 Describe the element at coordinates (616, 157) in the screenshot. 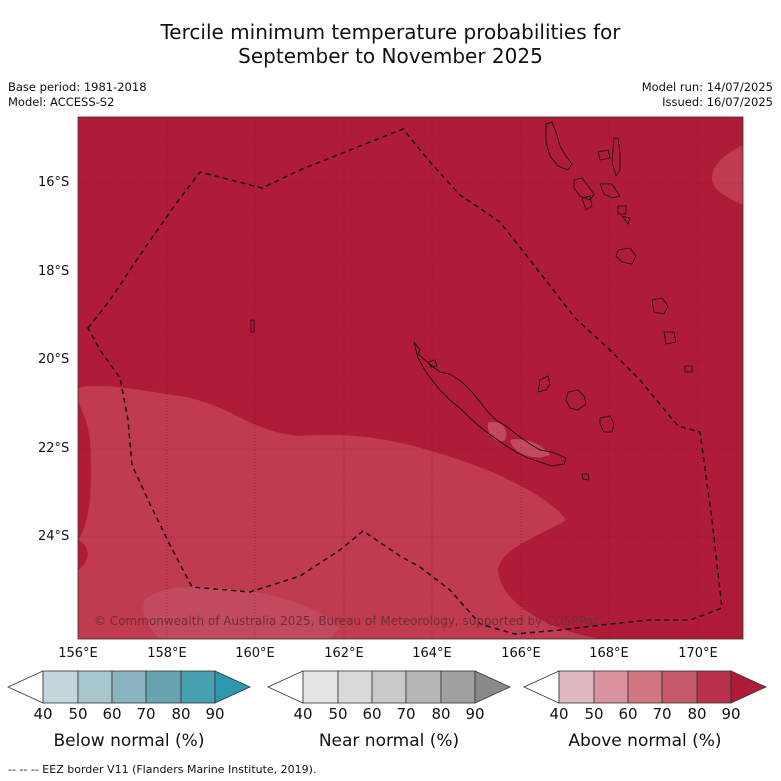

I see `maewo-island` at that location.